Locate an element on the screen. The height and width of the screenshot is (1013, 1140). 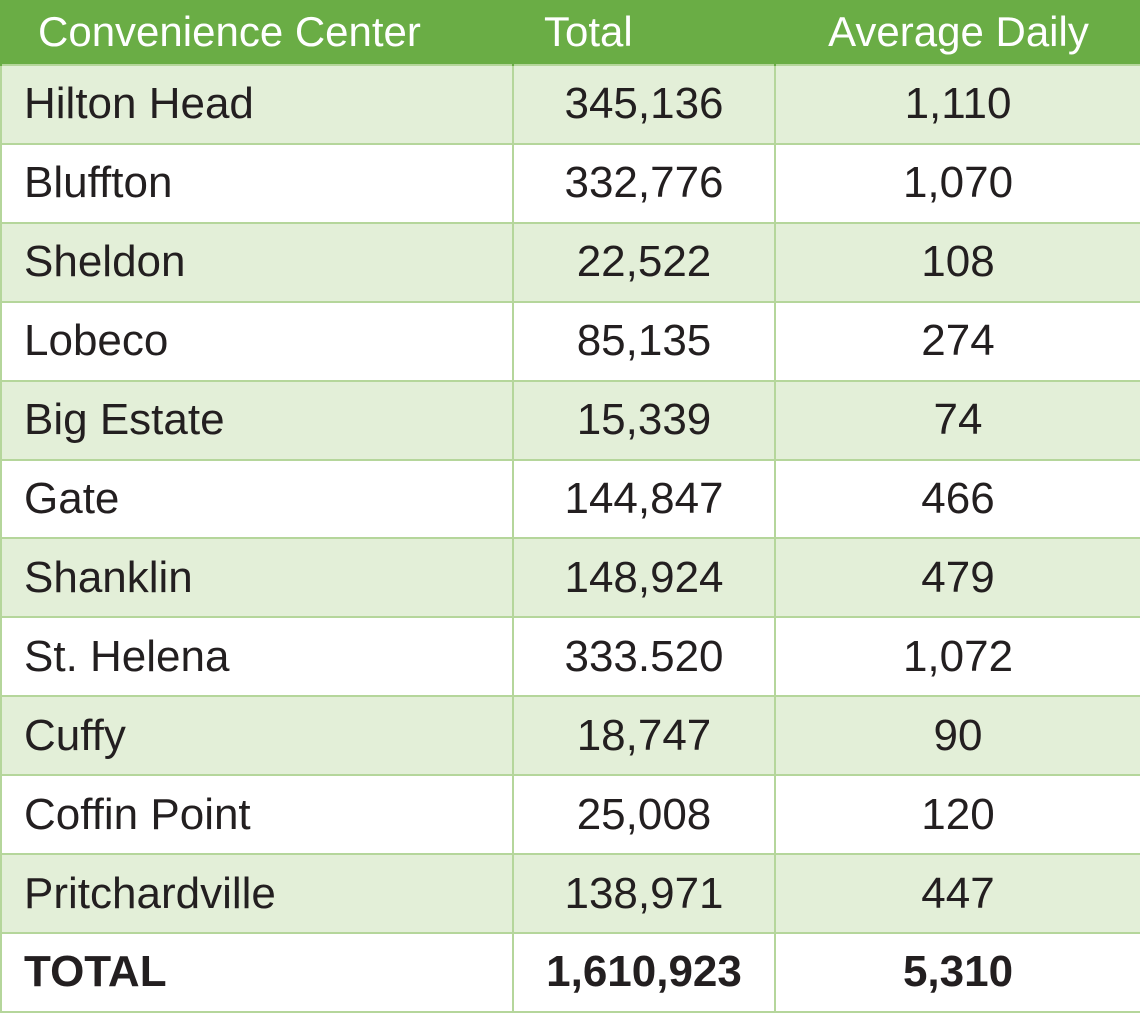
table-cell: Big Estate is located at coordinates (257, 420).